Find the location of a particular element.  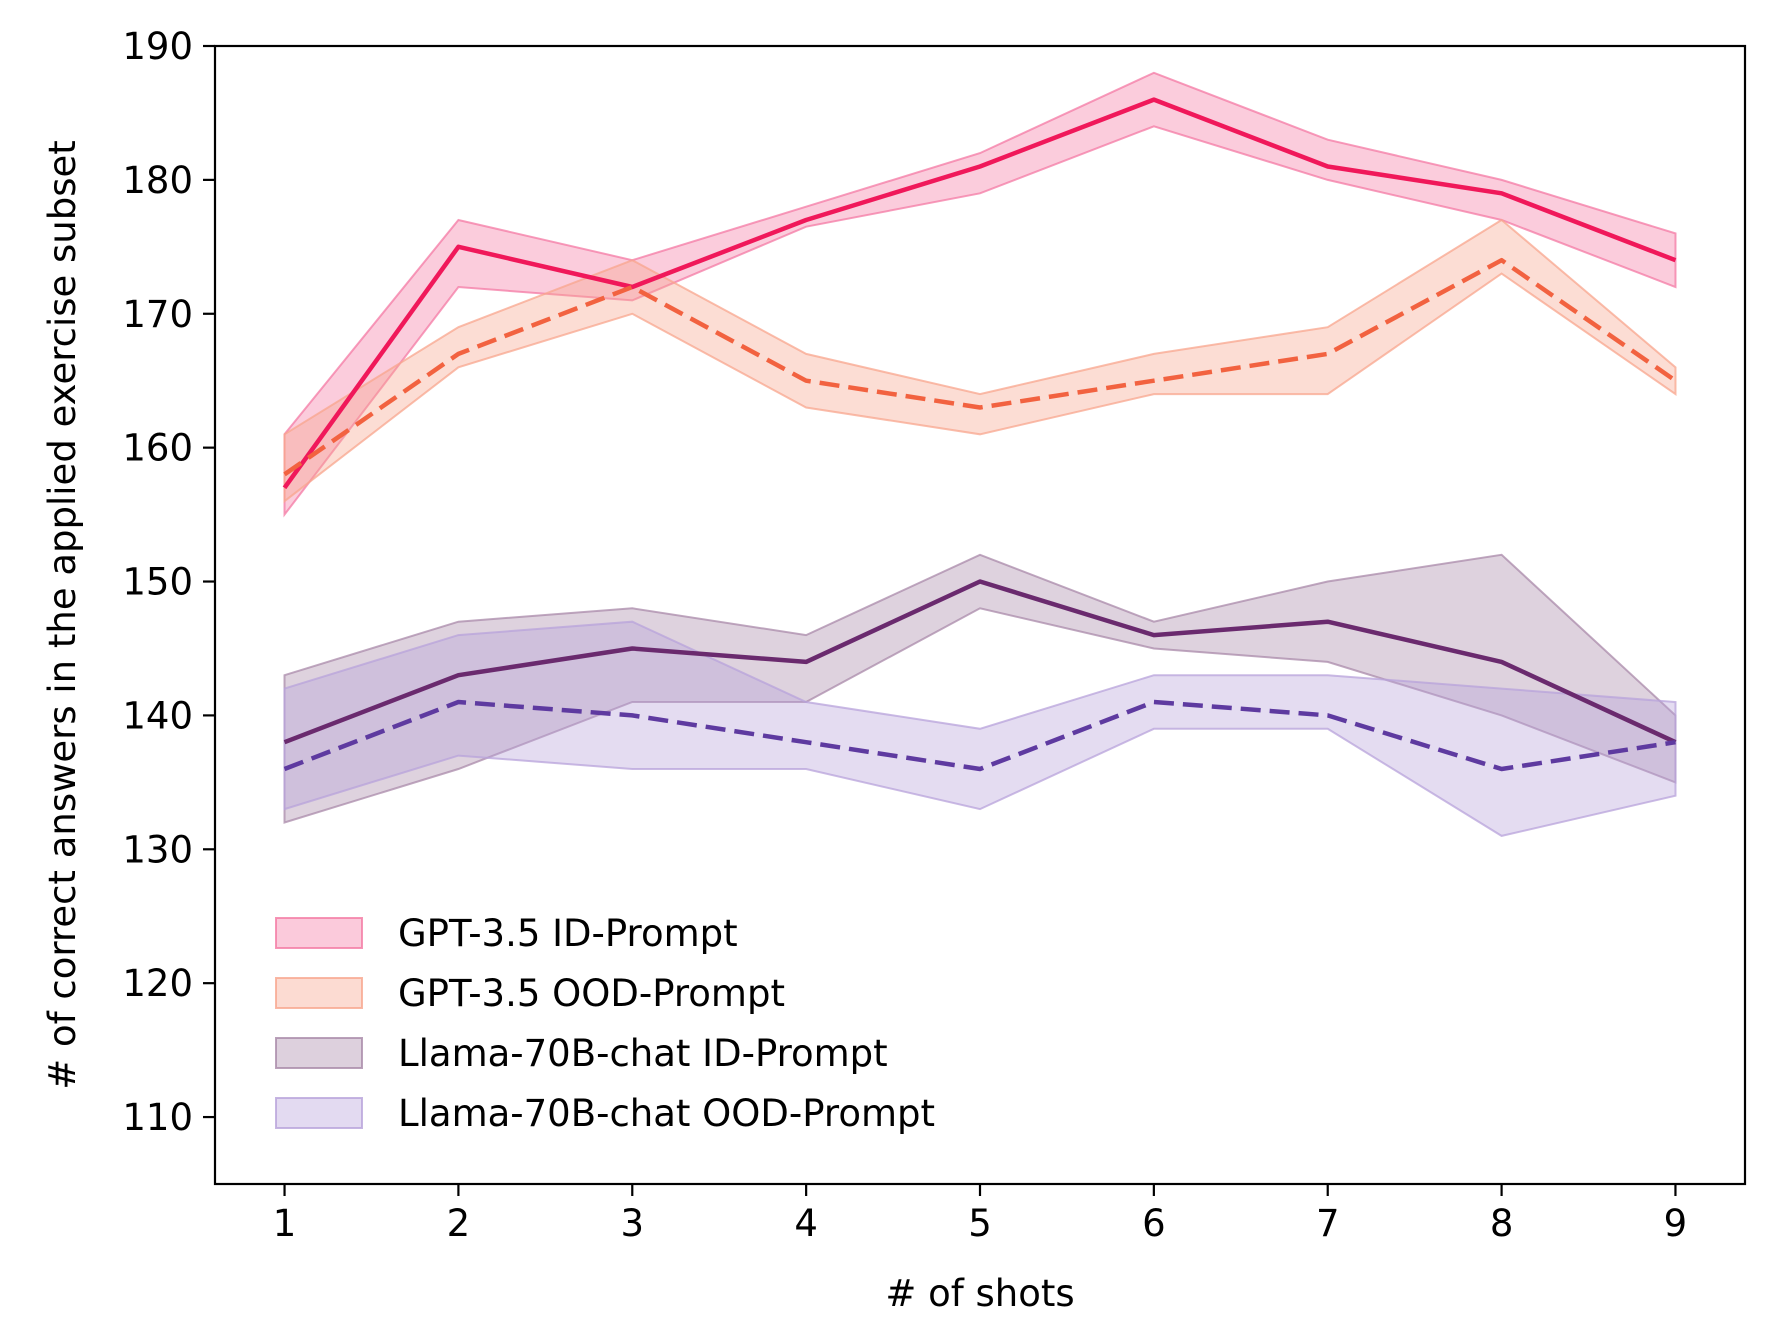

x-tick-label: 2 is located at coordinates (459, 1223).